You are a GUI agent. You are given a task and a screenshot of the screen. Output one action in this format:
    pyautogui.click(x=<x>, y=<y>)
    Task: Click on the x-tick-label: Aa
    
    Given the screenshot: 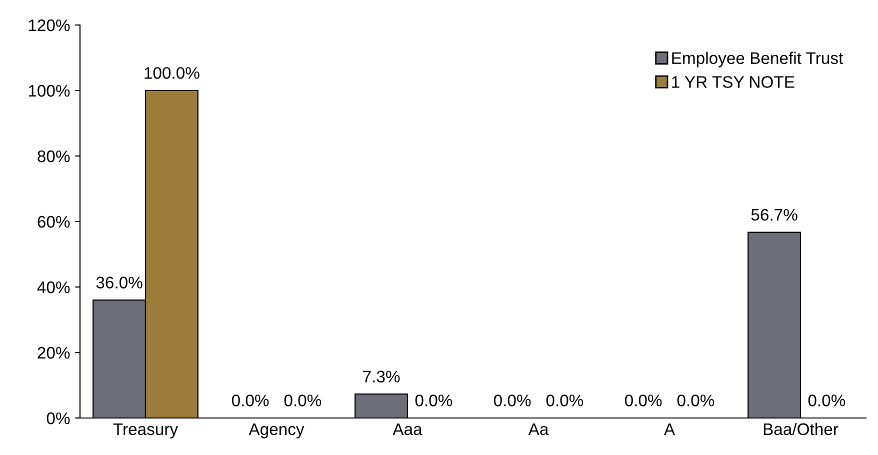 What is the action you would take?
    pyautogui.click(x=538, y=429)
    